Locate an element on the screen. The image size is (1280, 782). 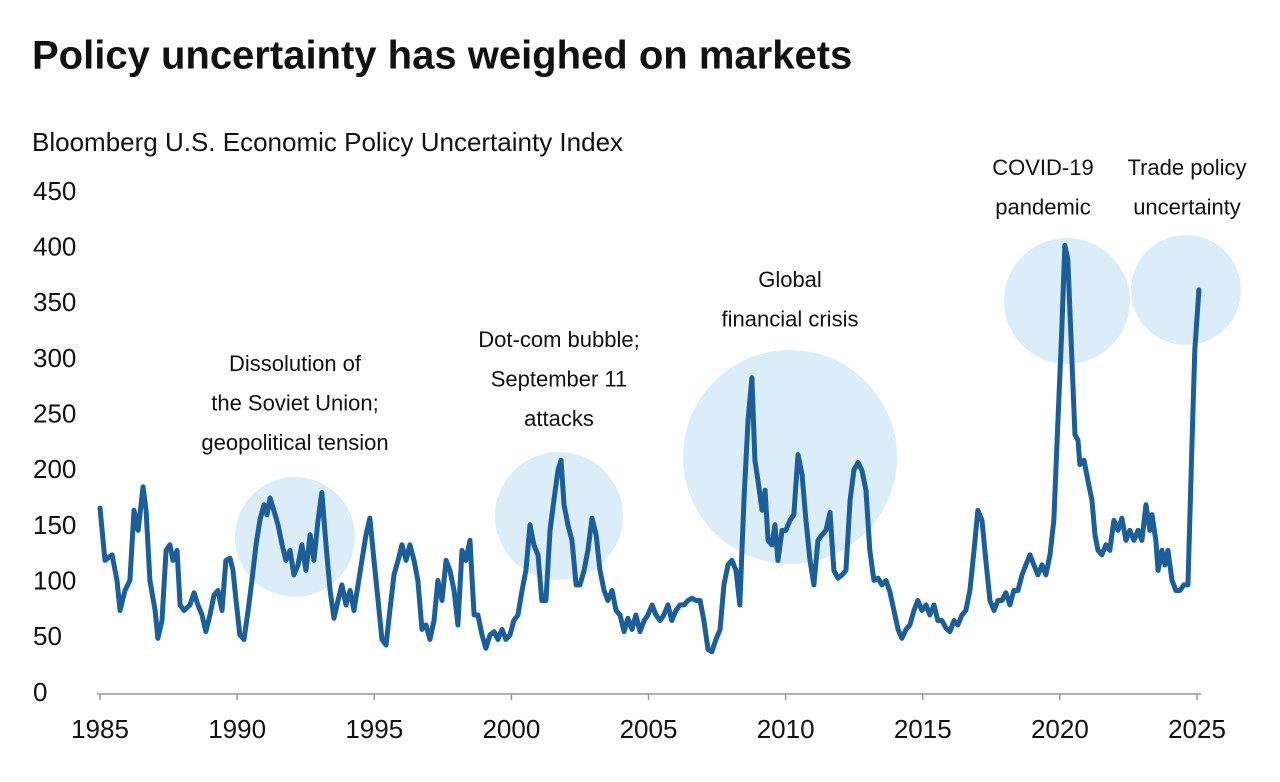
annotation: the Soviet Union; is located at coordinates (295, 402).